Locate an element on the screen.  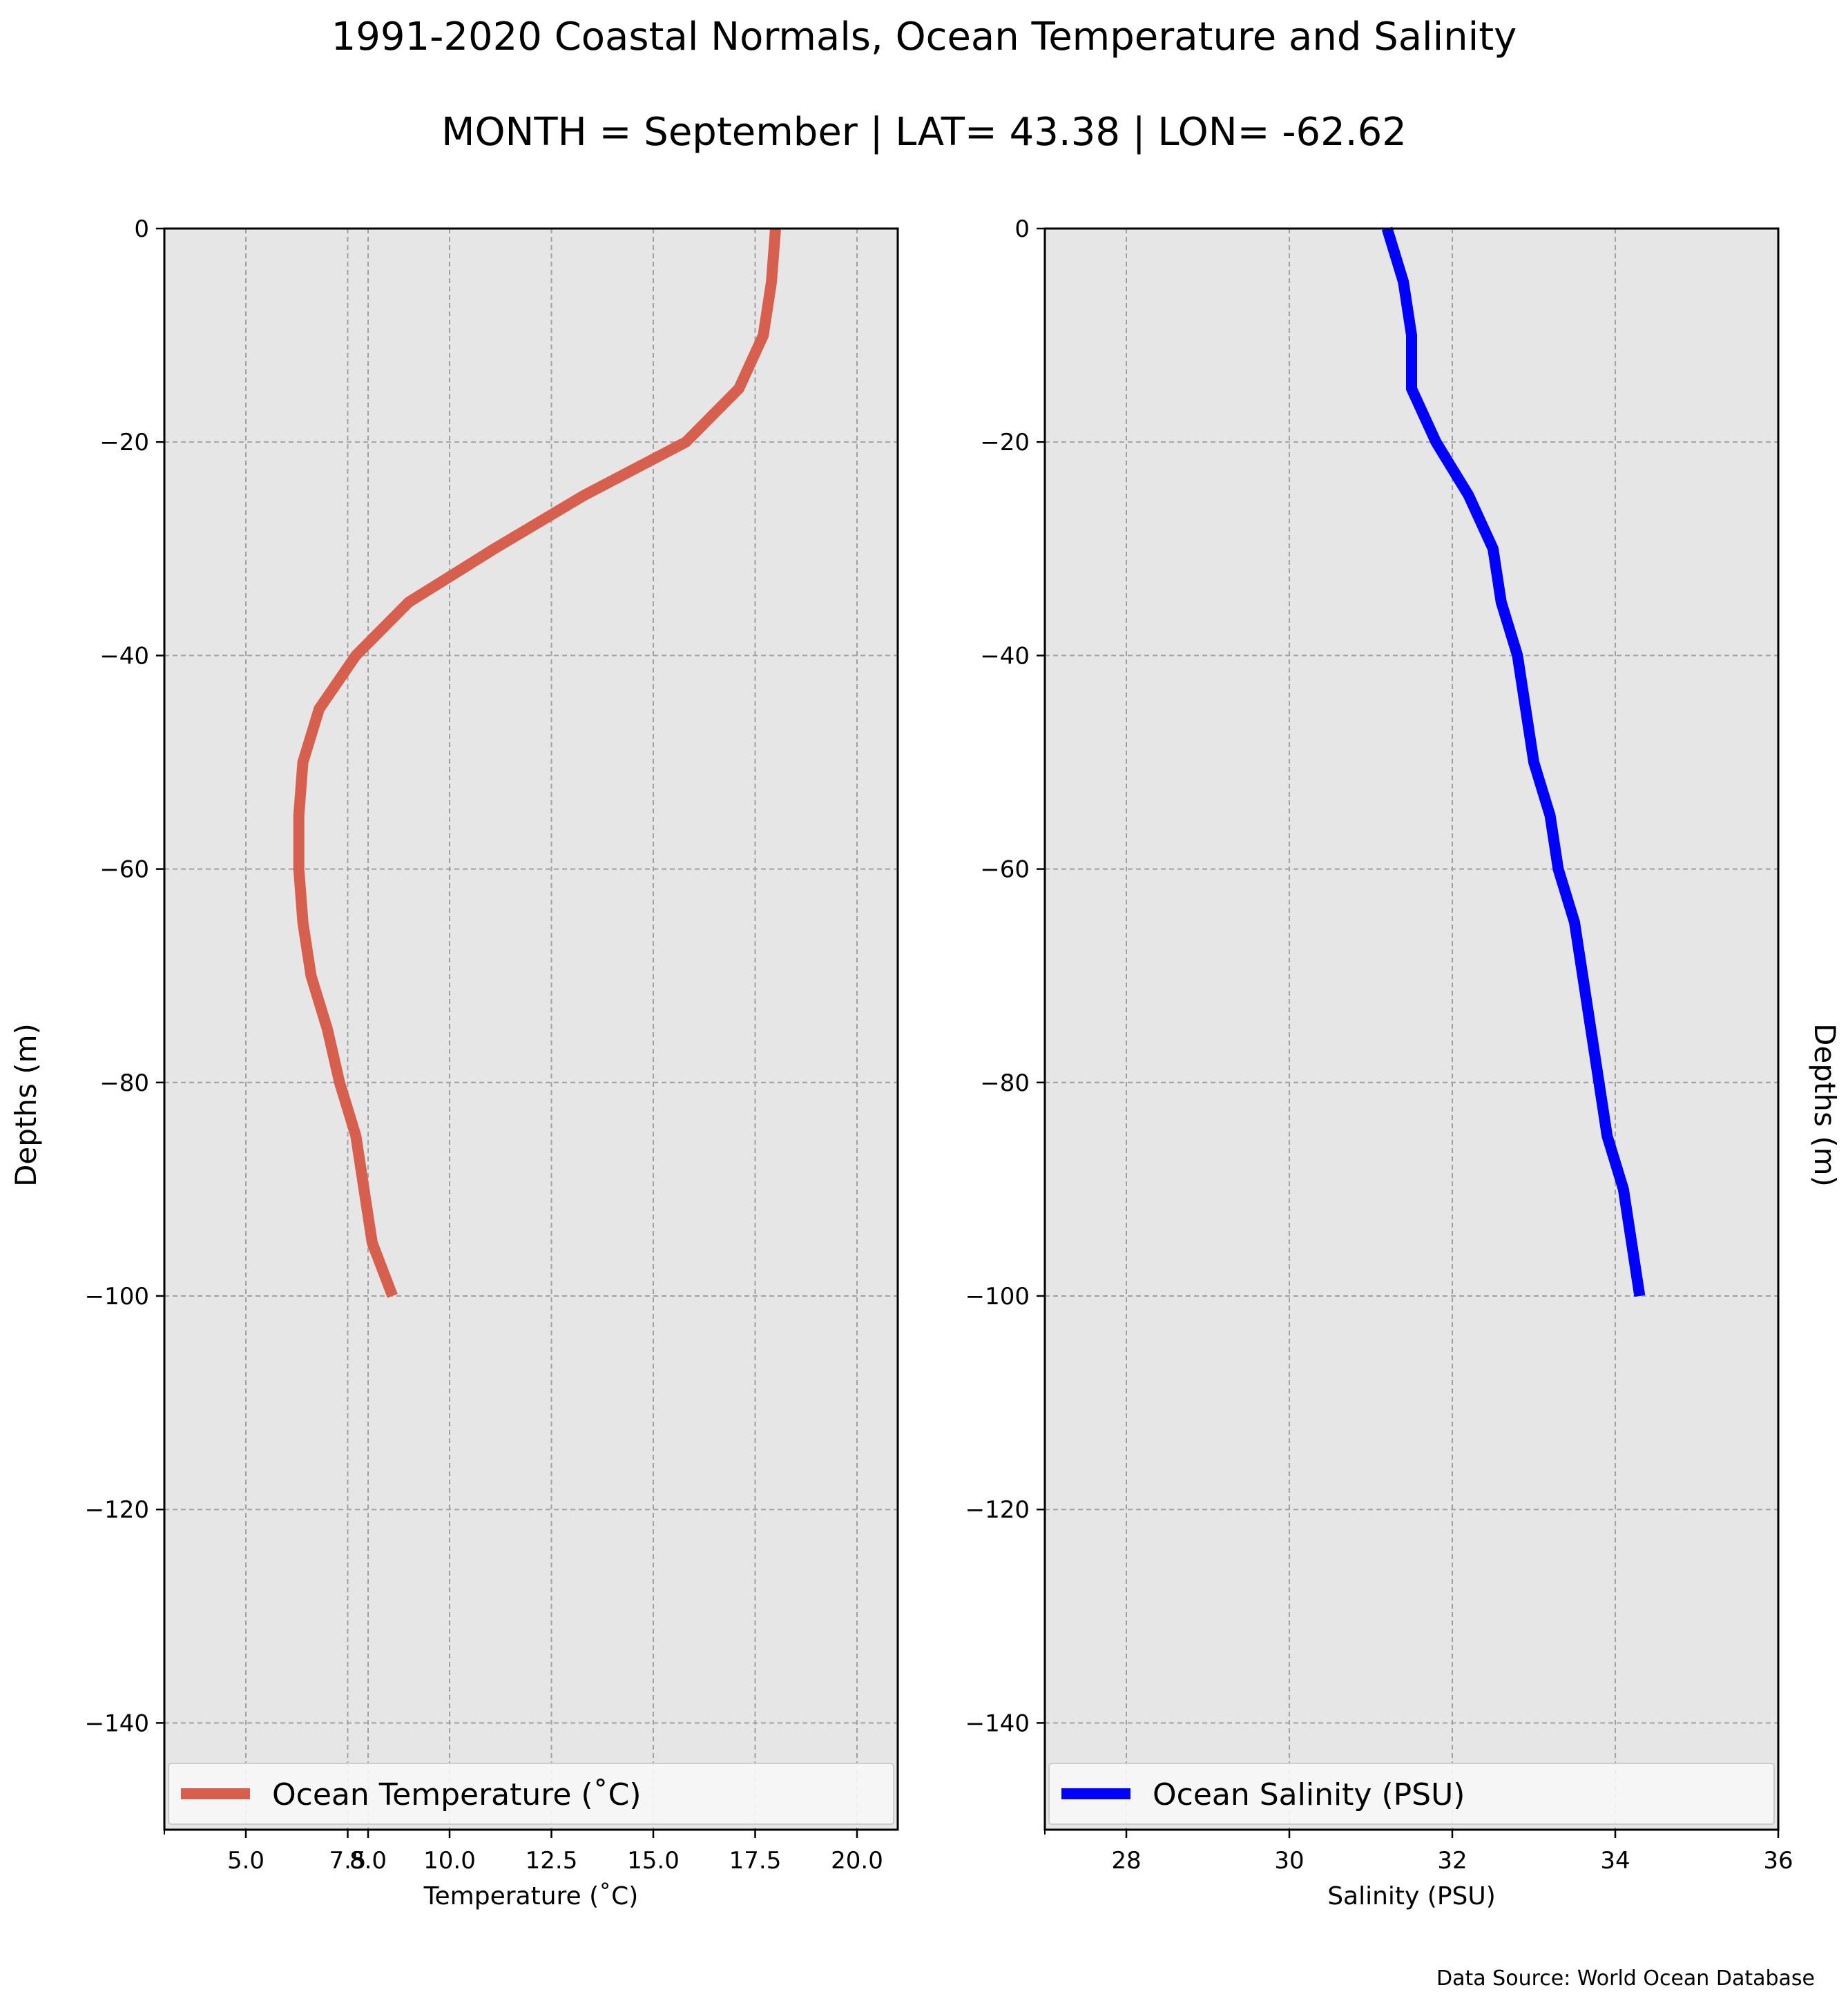
series-line-salinity is located at coordinates (1513, 762).